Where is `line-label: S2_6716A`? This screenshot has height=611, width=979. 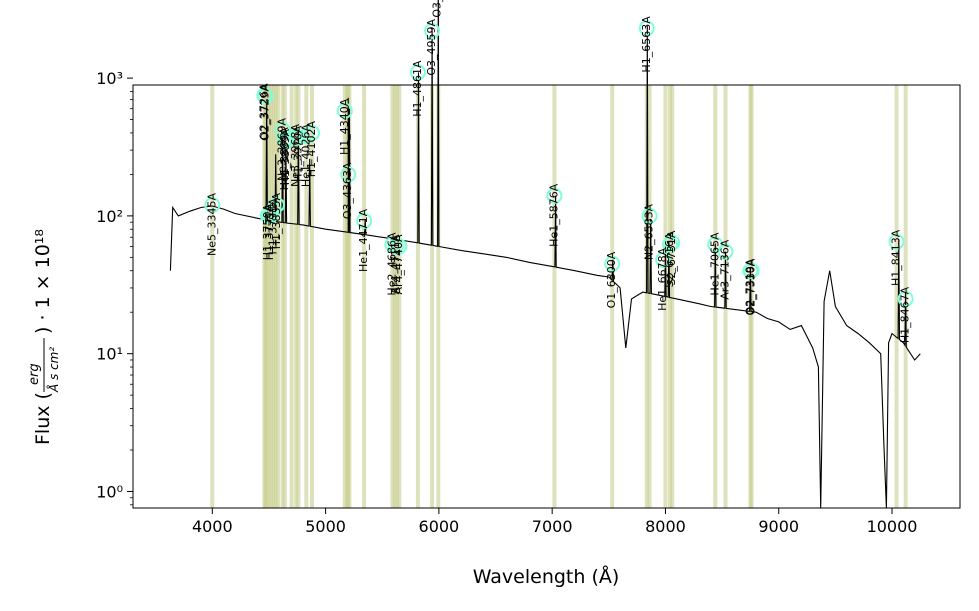 line-label: S2_6716A is located at coordinates (669, 259).